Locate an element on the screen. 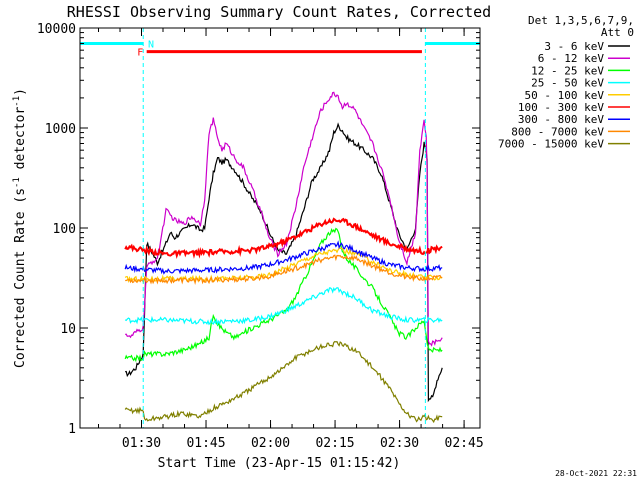 This screenshot has height=480, width=640. x-axis-label: Start Time (23-Apr-15 01:15:42) is located at coordinates (279, 463).